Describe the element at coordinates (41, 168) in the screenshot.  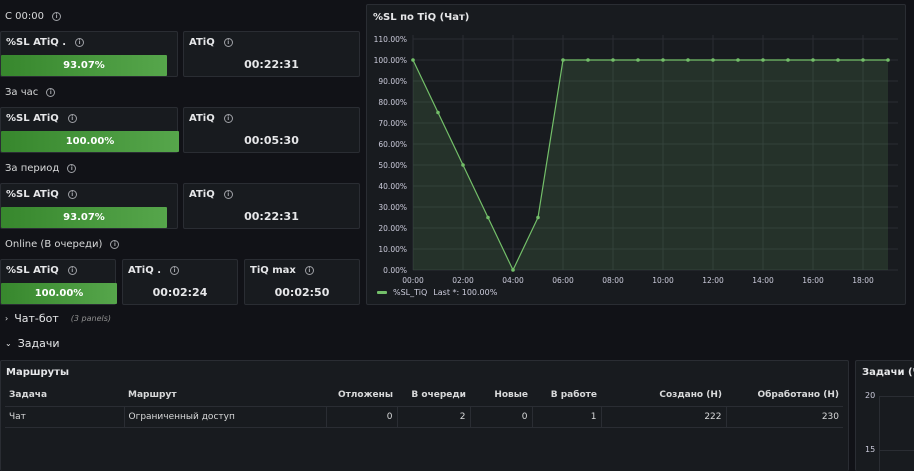
I see `row-title-period: За период i` at that location.